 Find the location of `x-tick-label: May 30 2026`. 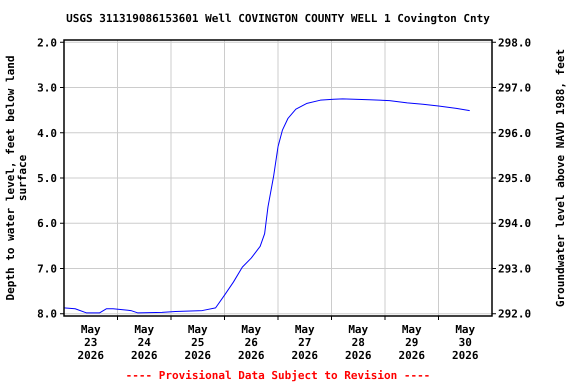

x-tick-label: May 30 2026 is located at coordinates (465, 342).